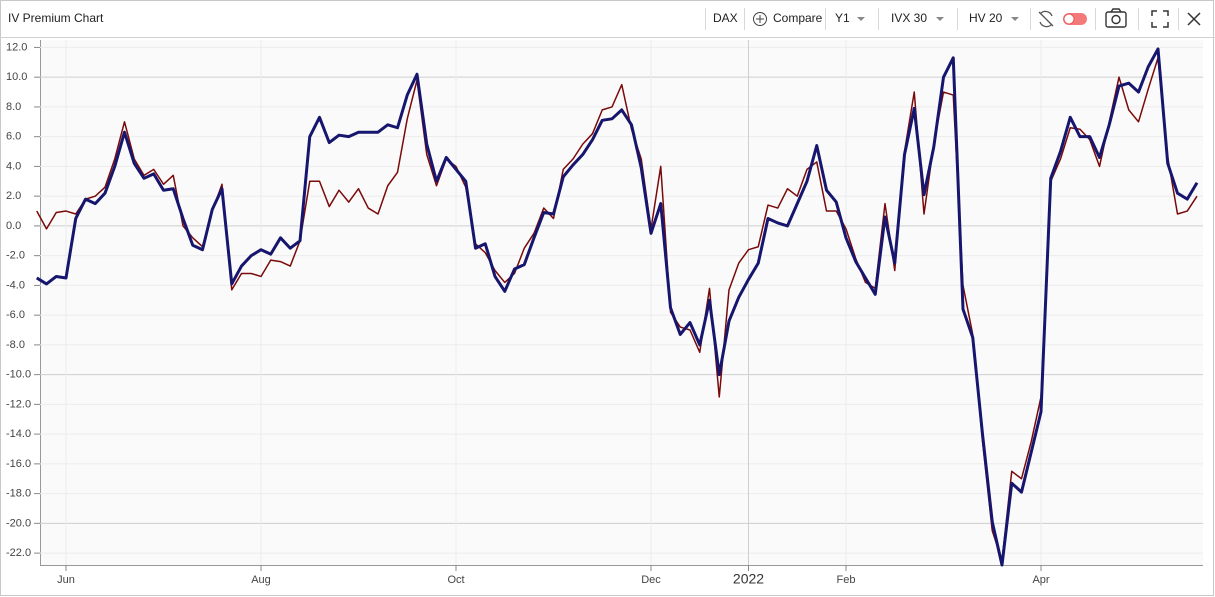 Image resolution: width=1215 pixels, height=597 pixels. I want to click on y-tick-label: -18.0, so click(18, 494).